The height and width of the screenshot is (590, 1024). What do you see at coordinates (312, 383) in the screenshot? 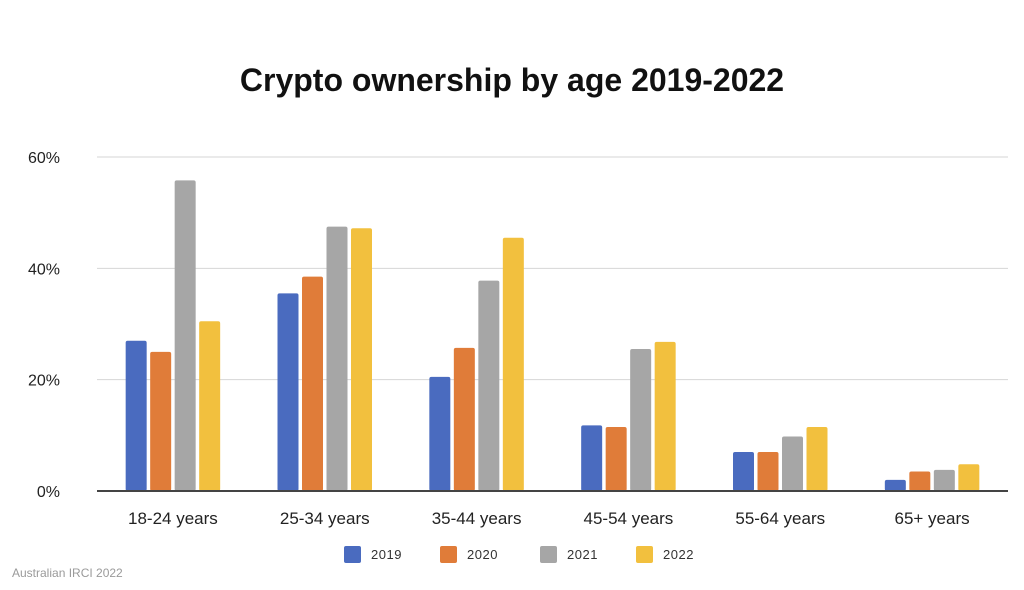
I see `bar-2020-25-34-years` at bounding box center [312, 383].